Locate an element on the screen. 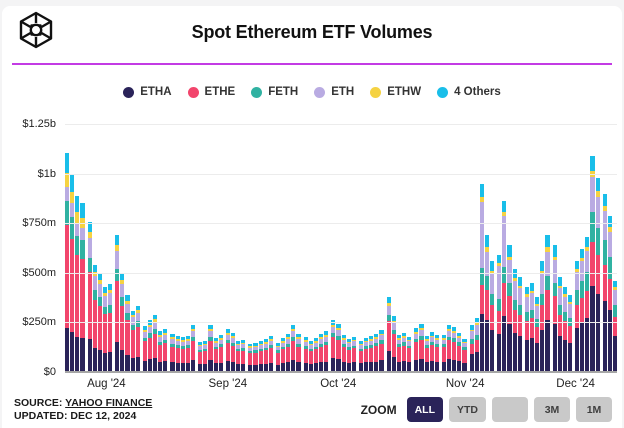 This screenshot has width=624, height=428. legend-item-ethe: ETHE is located at coordinates (211, 92).